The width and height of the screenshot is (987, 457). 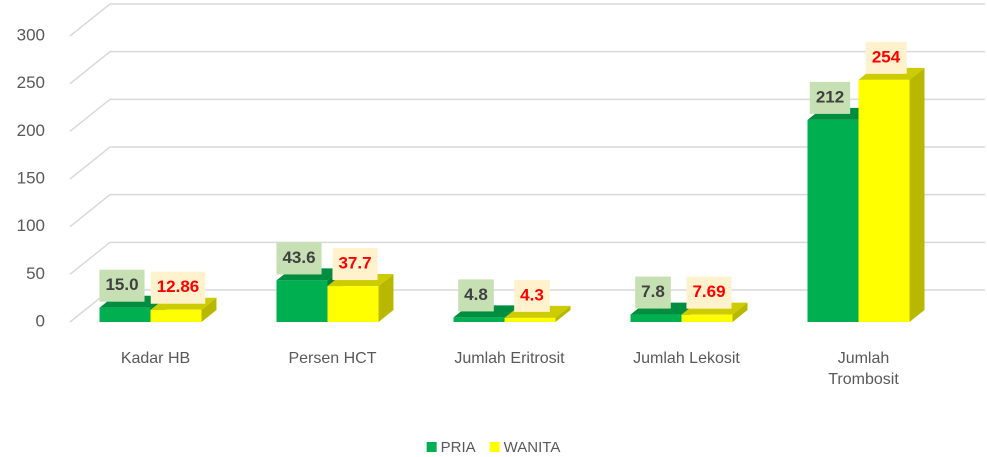 I want to click on x-tick-label: Jumlah Eritrosit, so click(x=509, y=358).